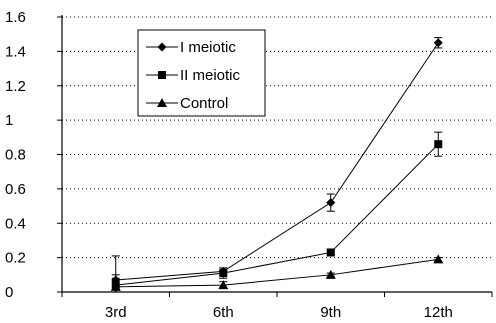 This screenshot has width=496, height=323. I want to click on legend-label: Control, so click(204, 103).